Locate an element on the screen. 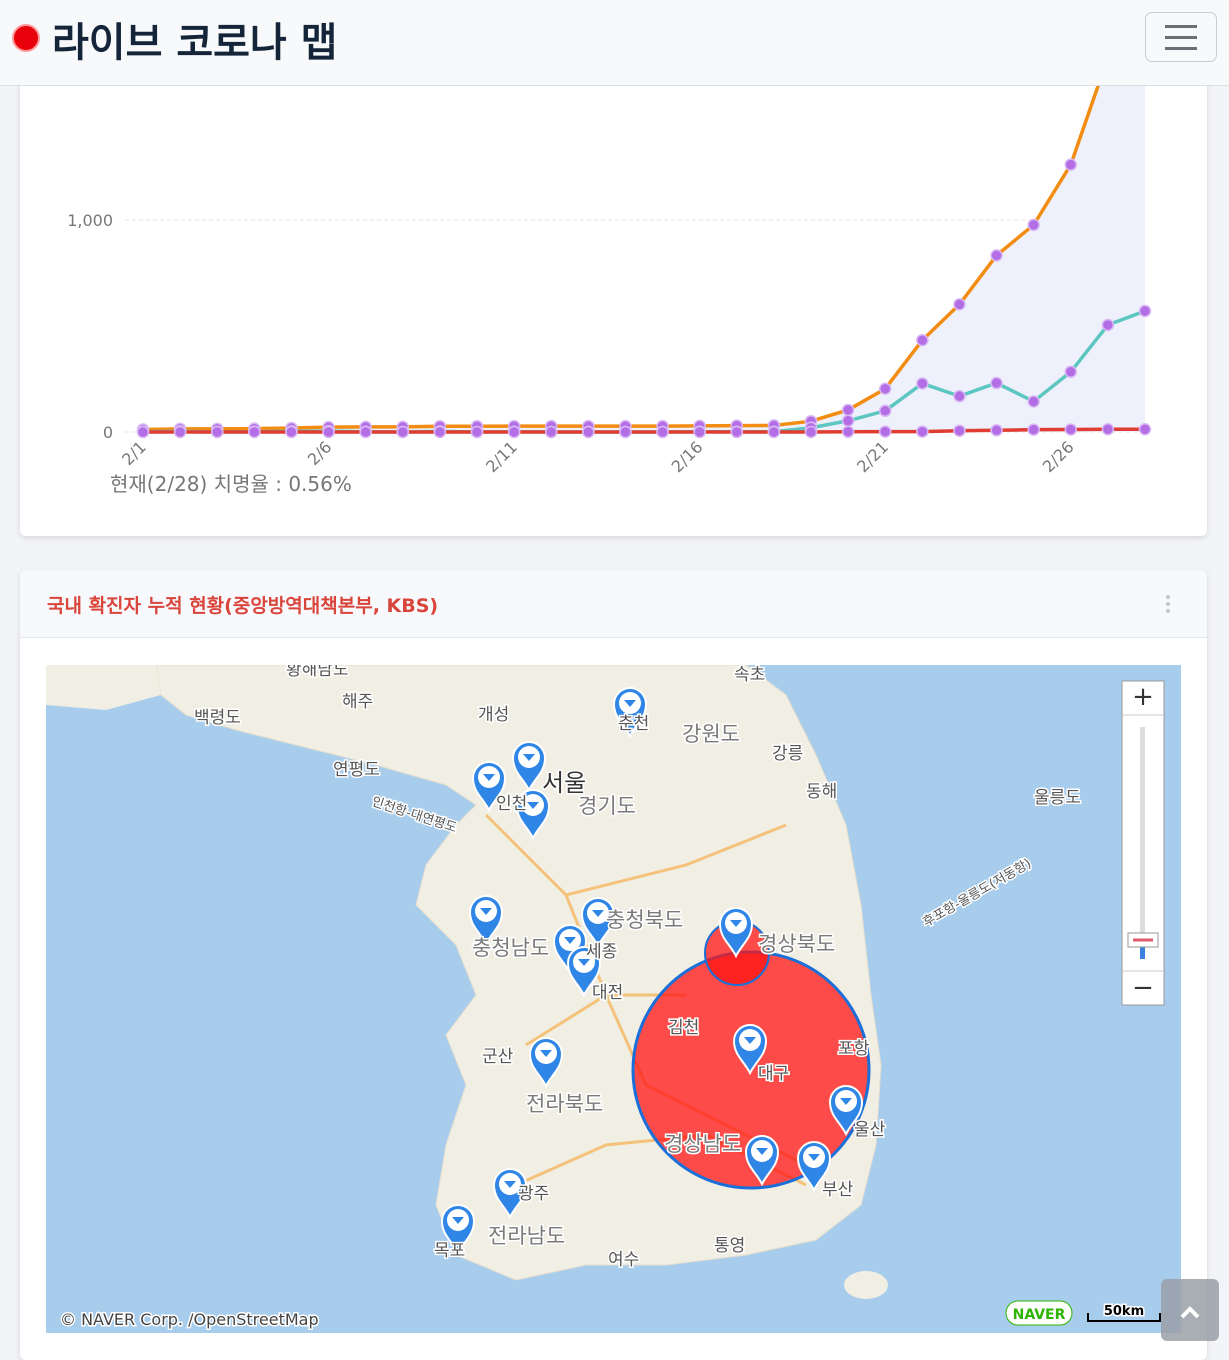 The width and height of the screenshot is (1229, 1360). naver-logo: NAVER is located at coordinates (1039, 1315).